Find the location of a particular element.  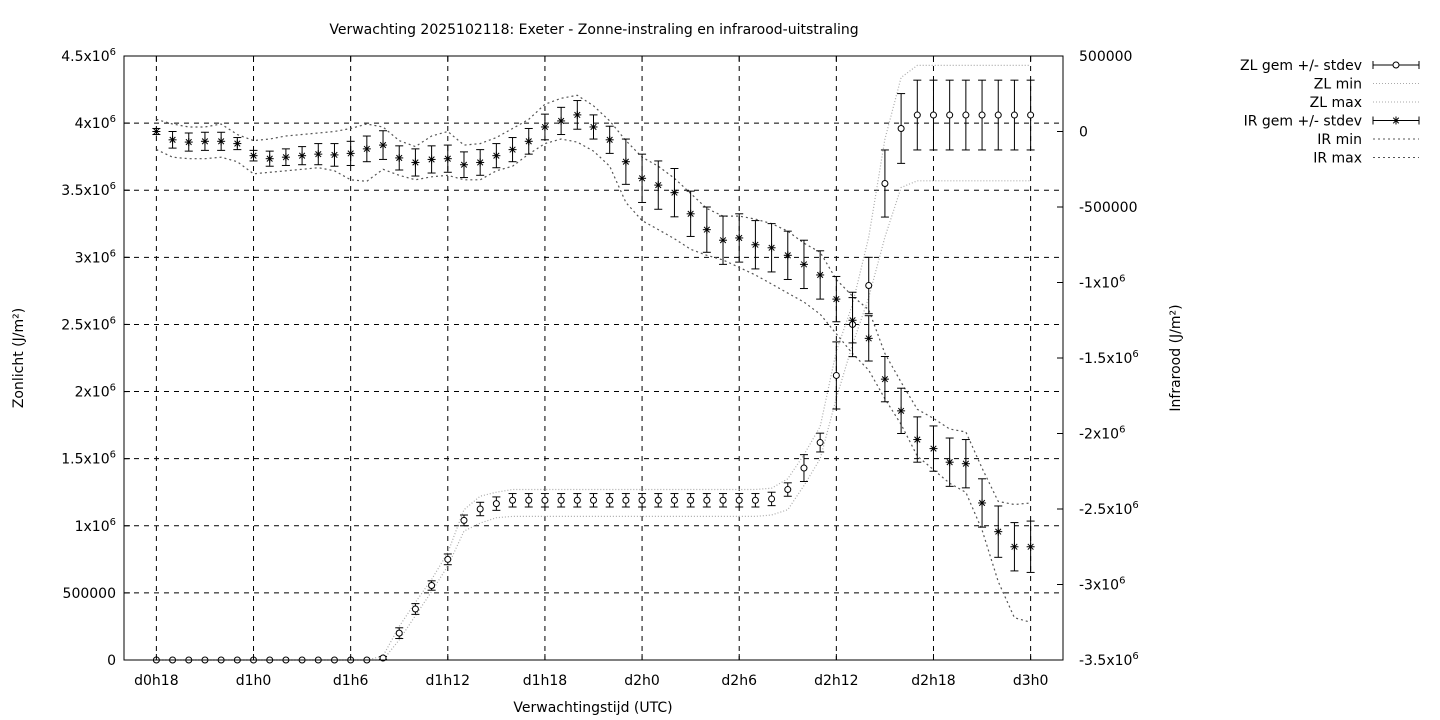

x-tick-label: d1h6 is located at coordinates (351, 681).